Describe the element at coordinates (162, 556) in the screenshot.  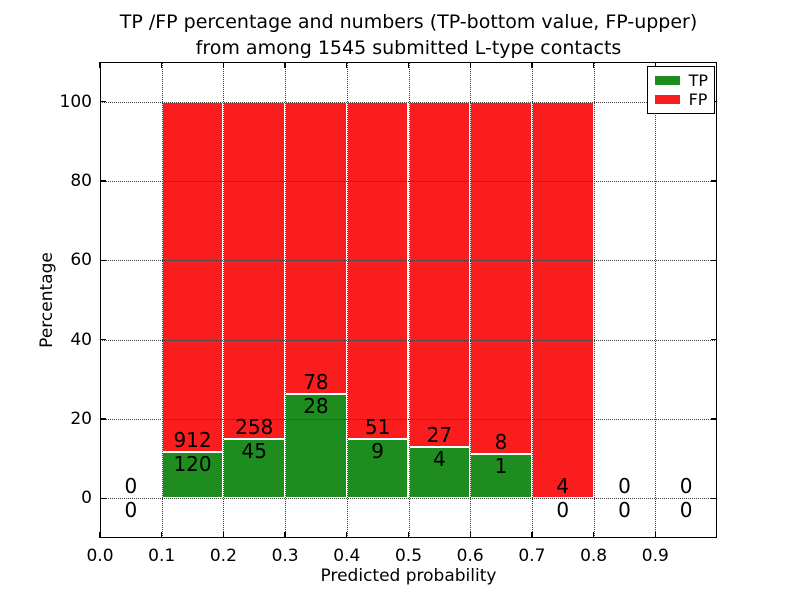
I see `x-tick-label: 0.1` at that location.